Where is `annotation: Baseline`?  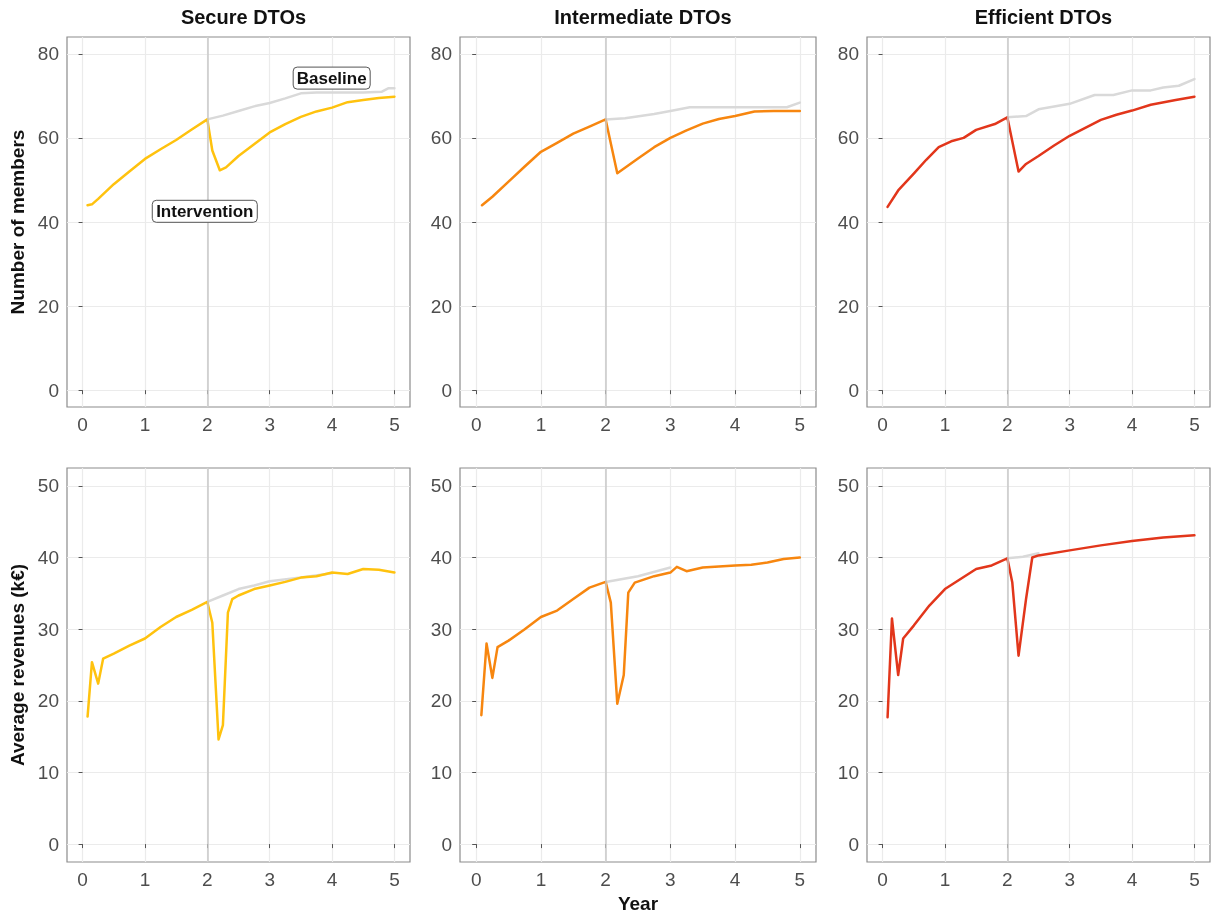 annotation: Baseline is located at coordinates (331, 78).